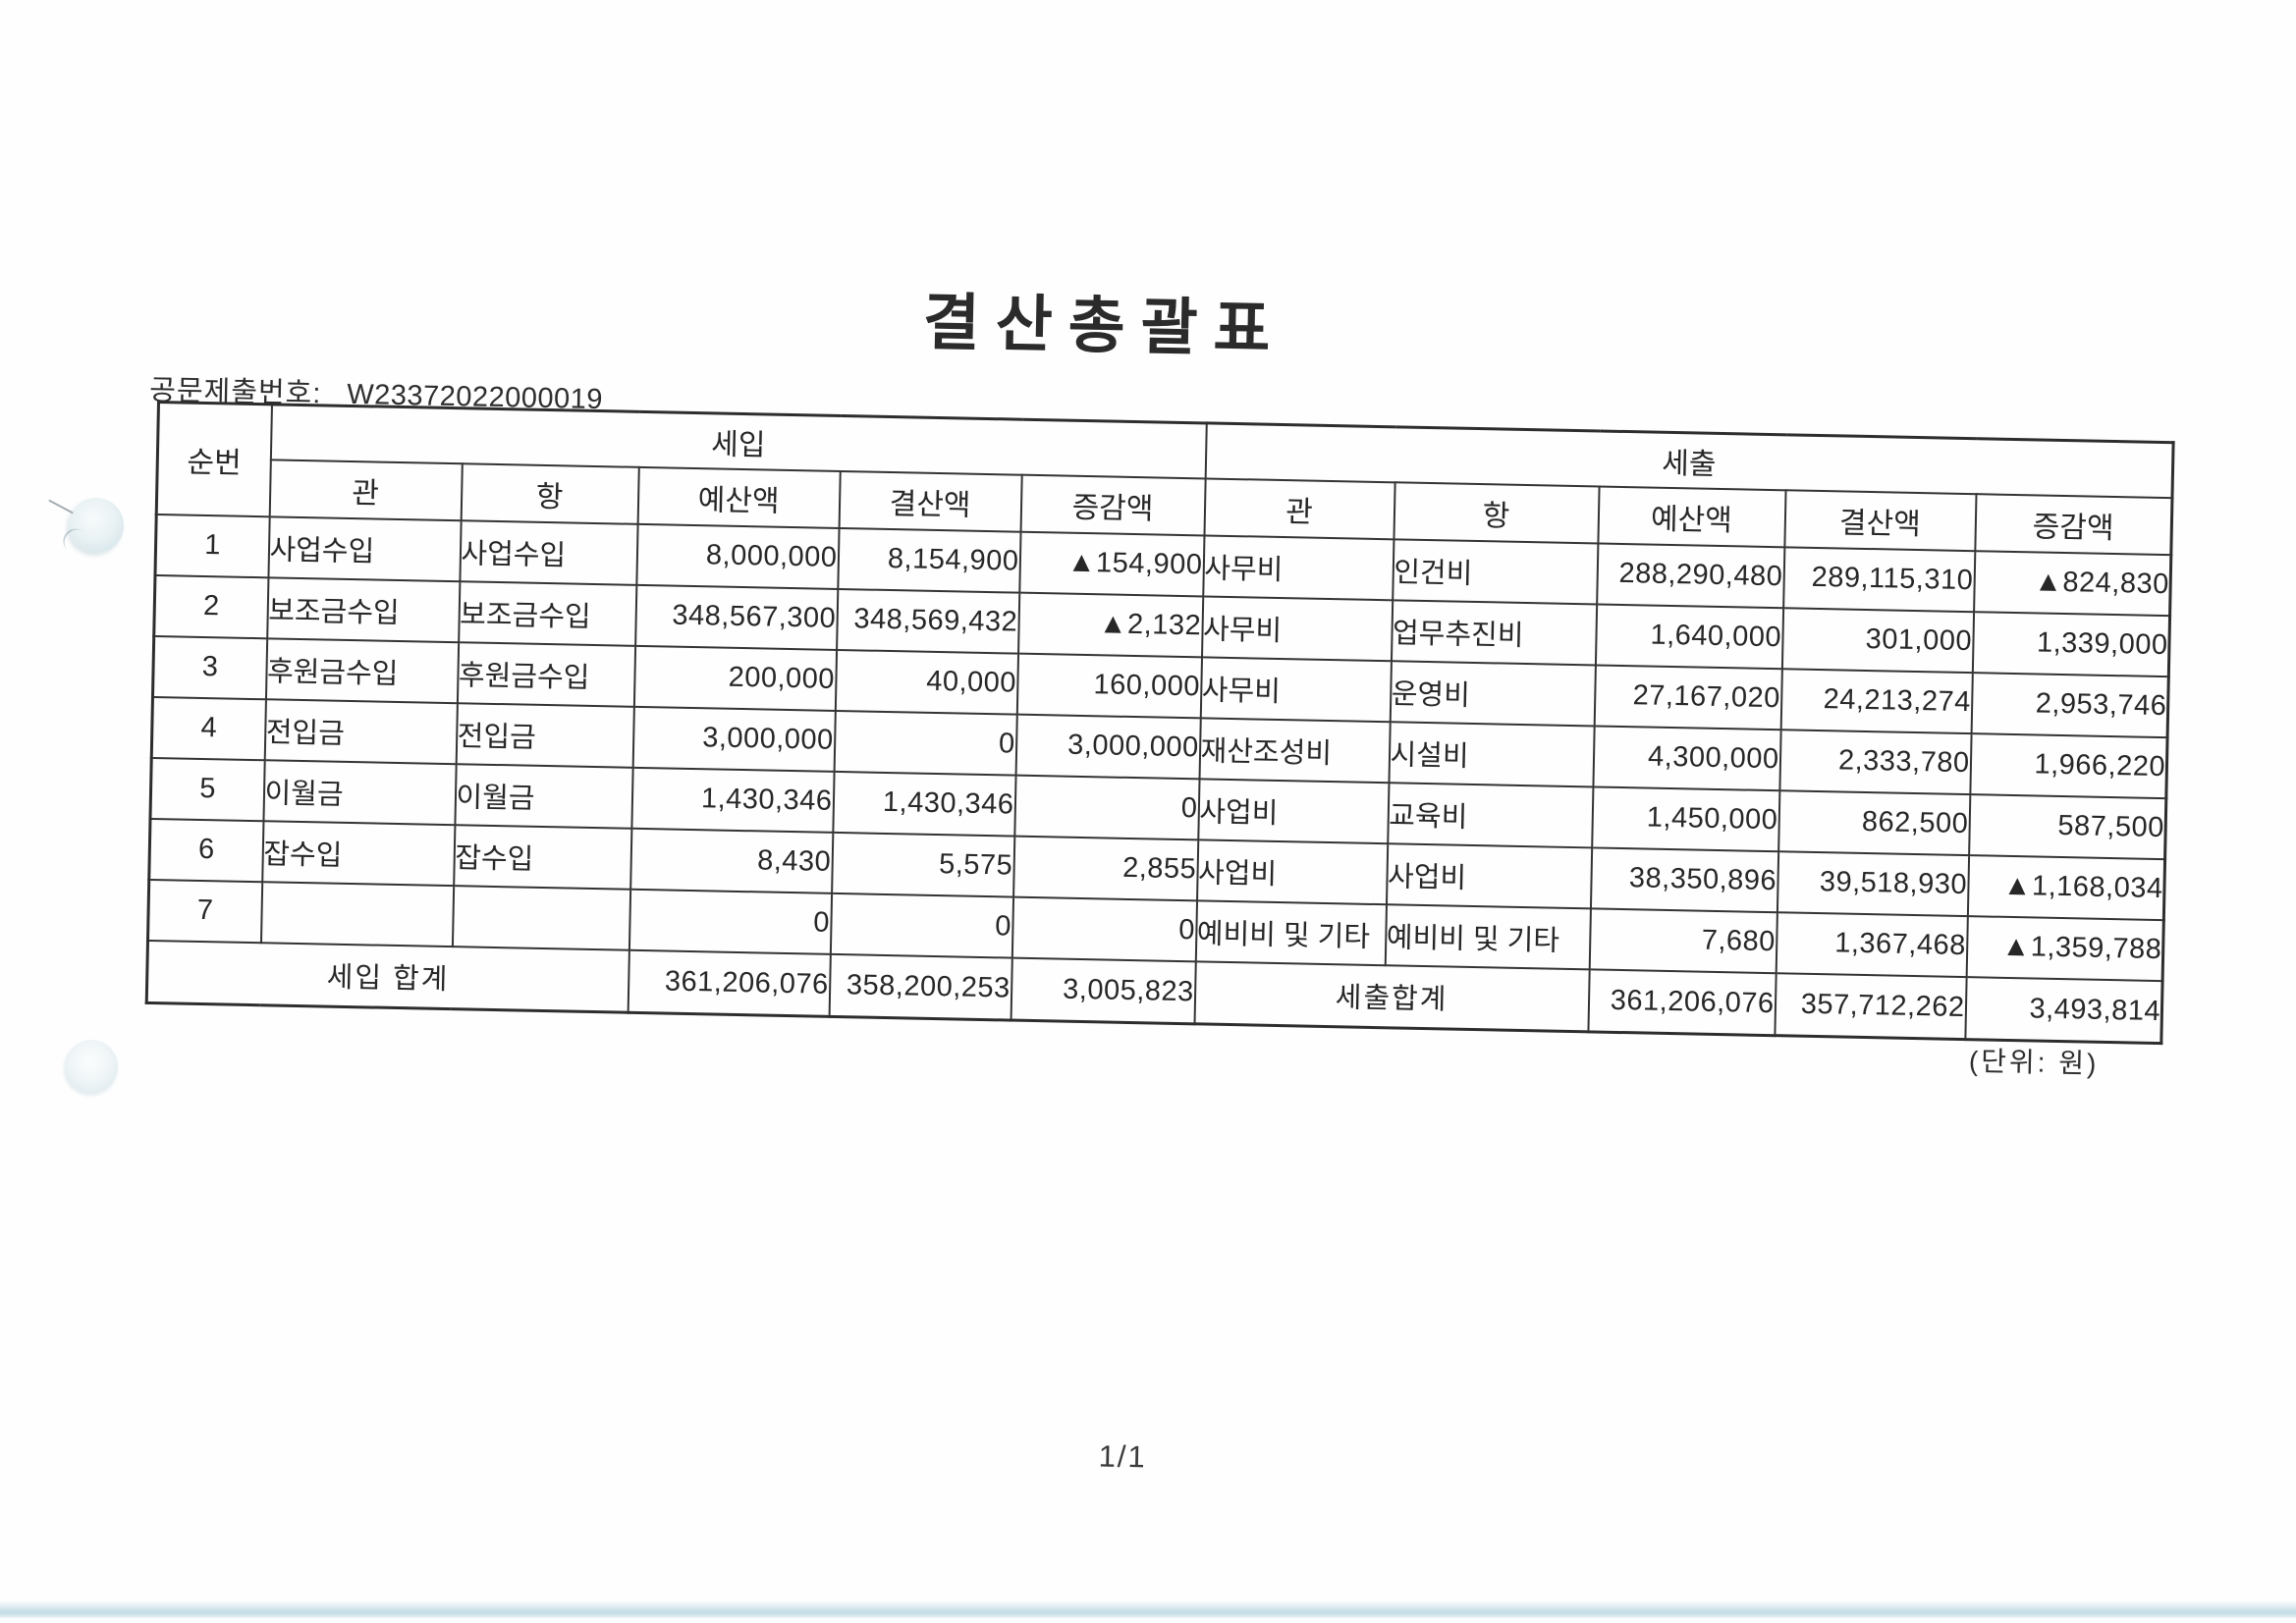 This screenshot has height=1623, width=2296. Describe the element at coordinates (96, 526) in the screenshot. I see `punch-hole-top` at that location.